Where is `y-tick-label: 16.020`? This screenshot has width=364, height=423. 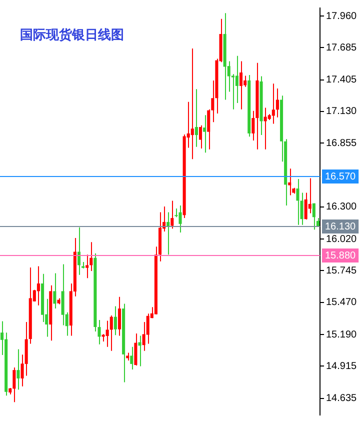 y-tick-label: 16.020 is located at coordinates (342, 239).